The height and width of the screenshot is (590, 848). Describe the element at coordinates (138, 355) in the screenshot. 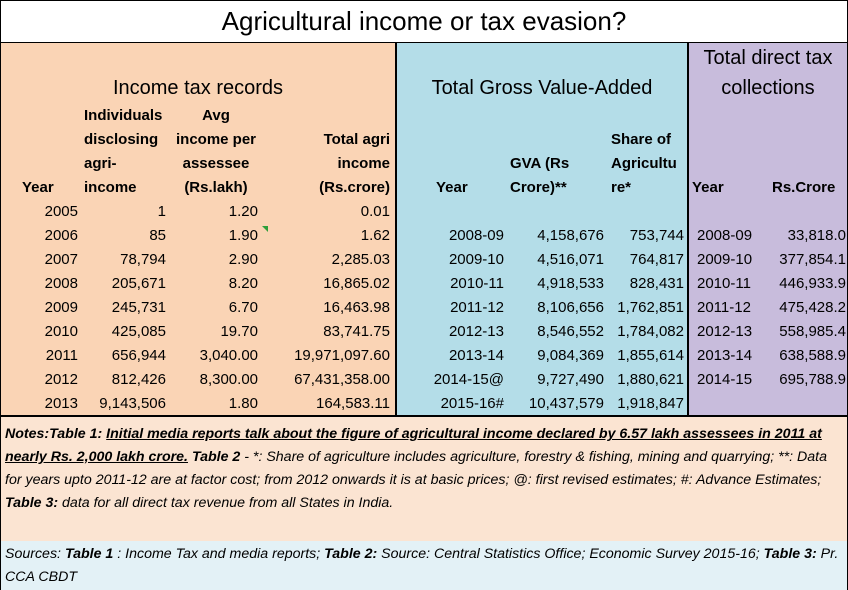

I see `table-cell-individuals: 656,944` at that location.